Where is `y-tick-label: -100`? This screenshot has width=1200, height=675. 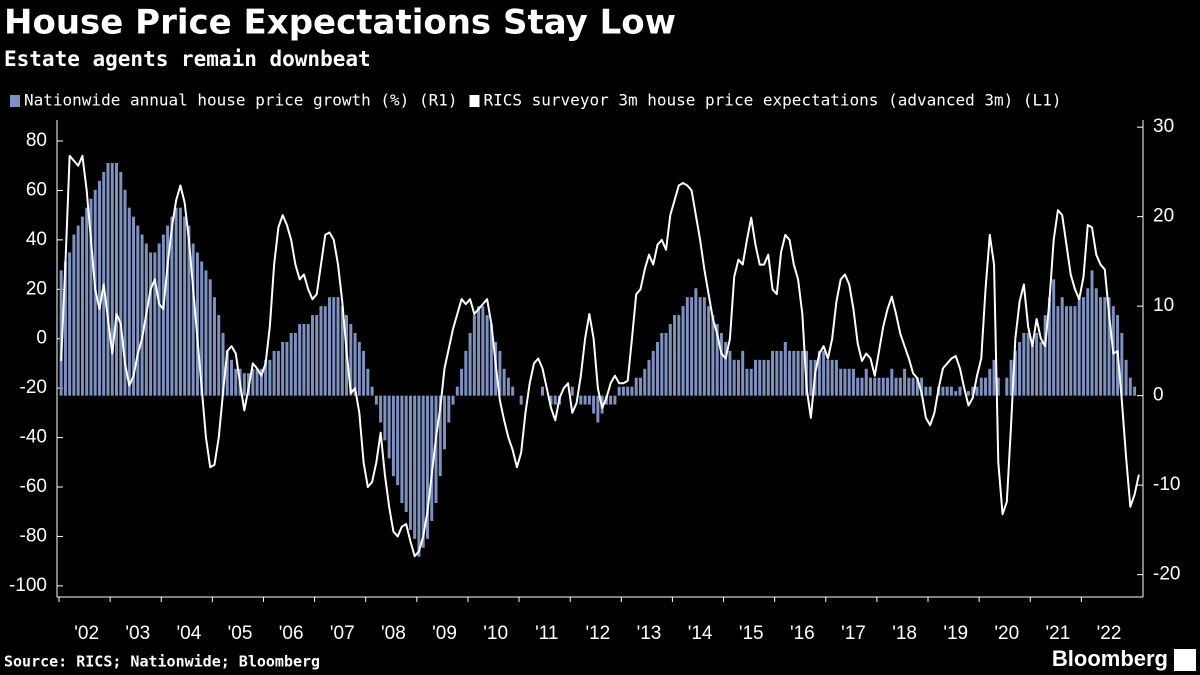
y-tick-label: -100 is located at coordinates (28, 585).